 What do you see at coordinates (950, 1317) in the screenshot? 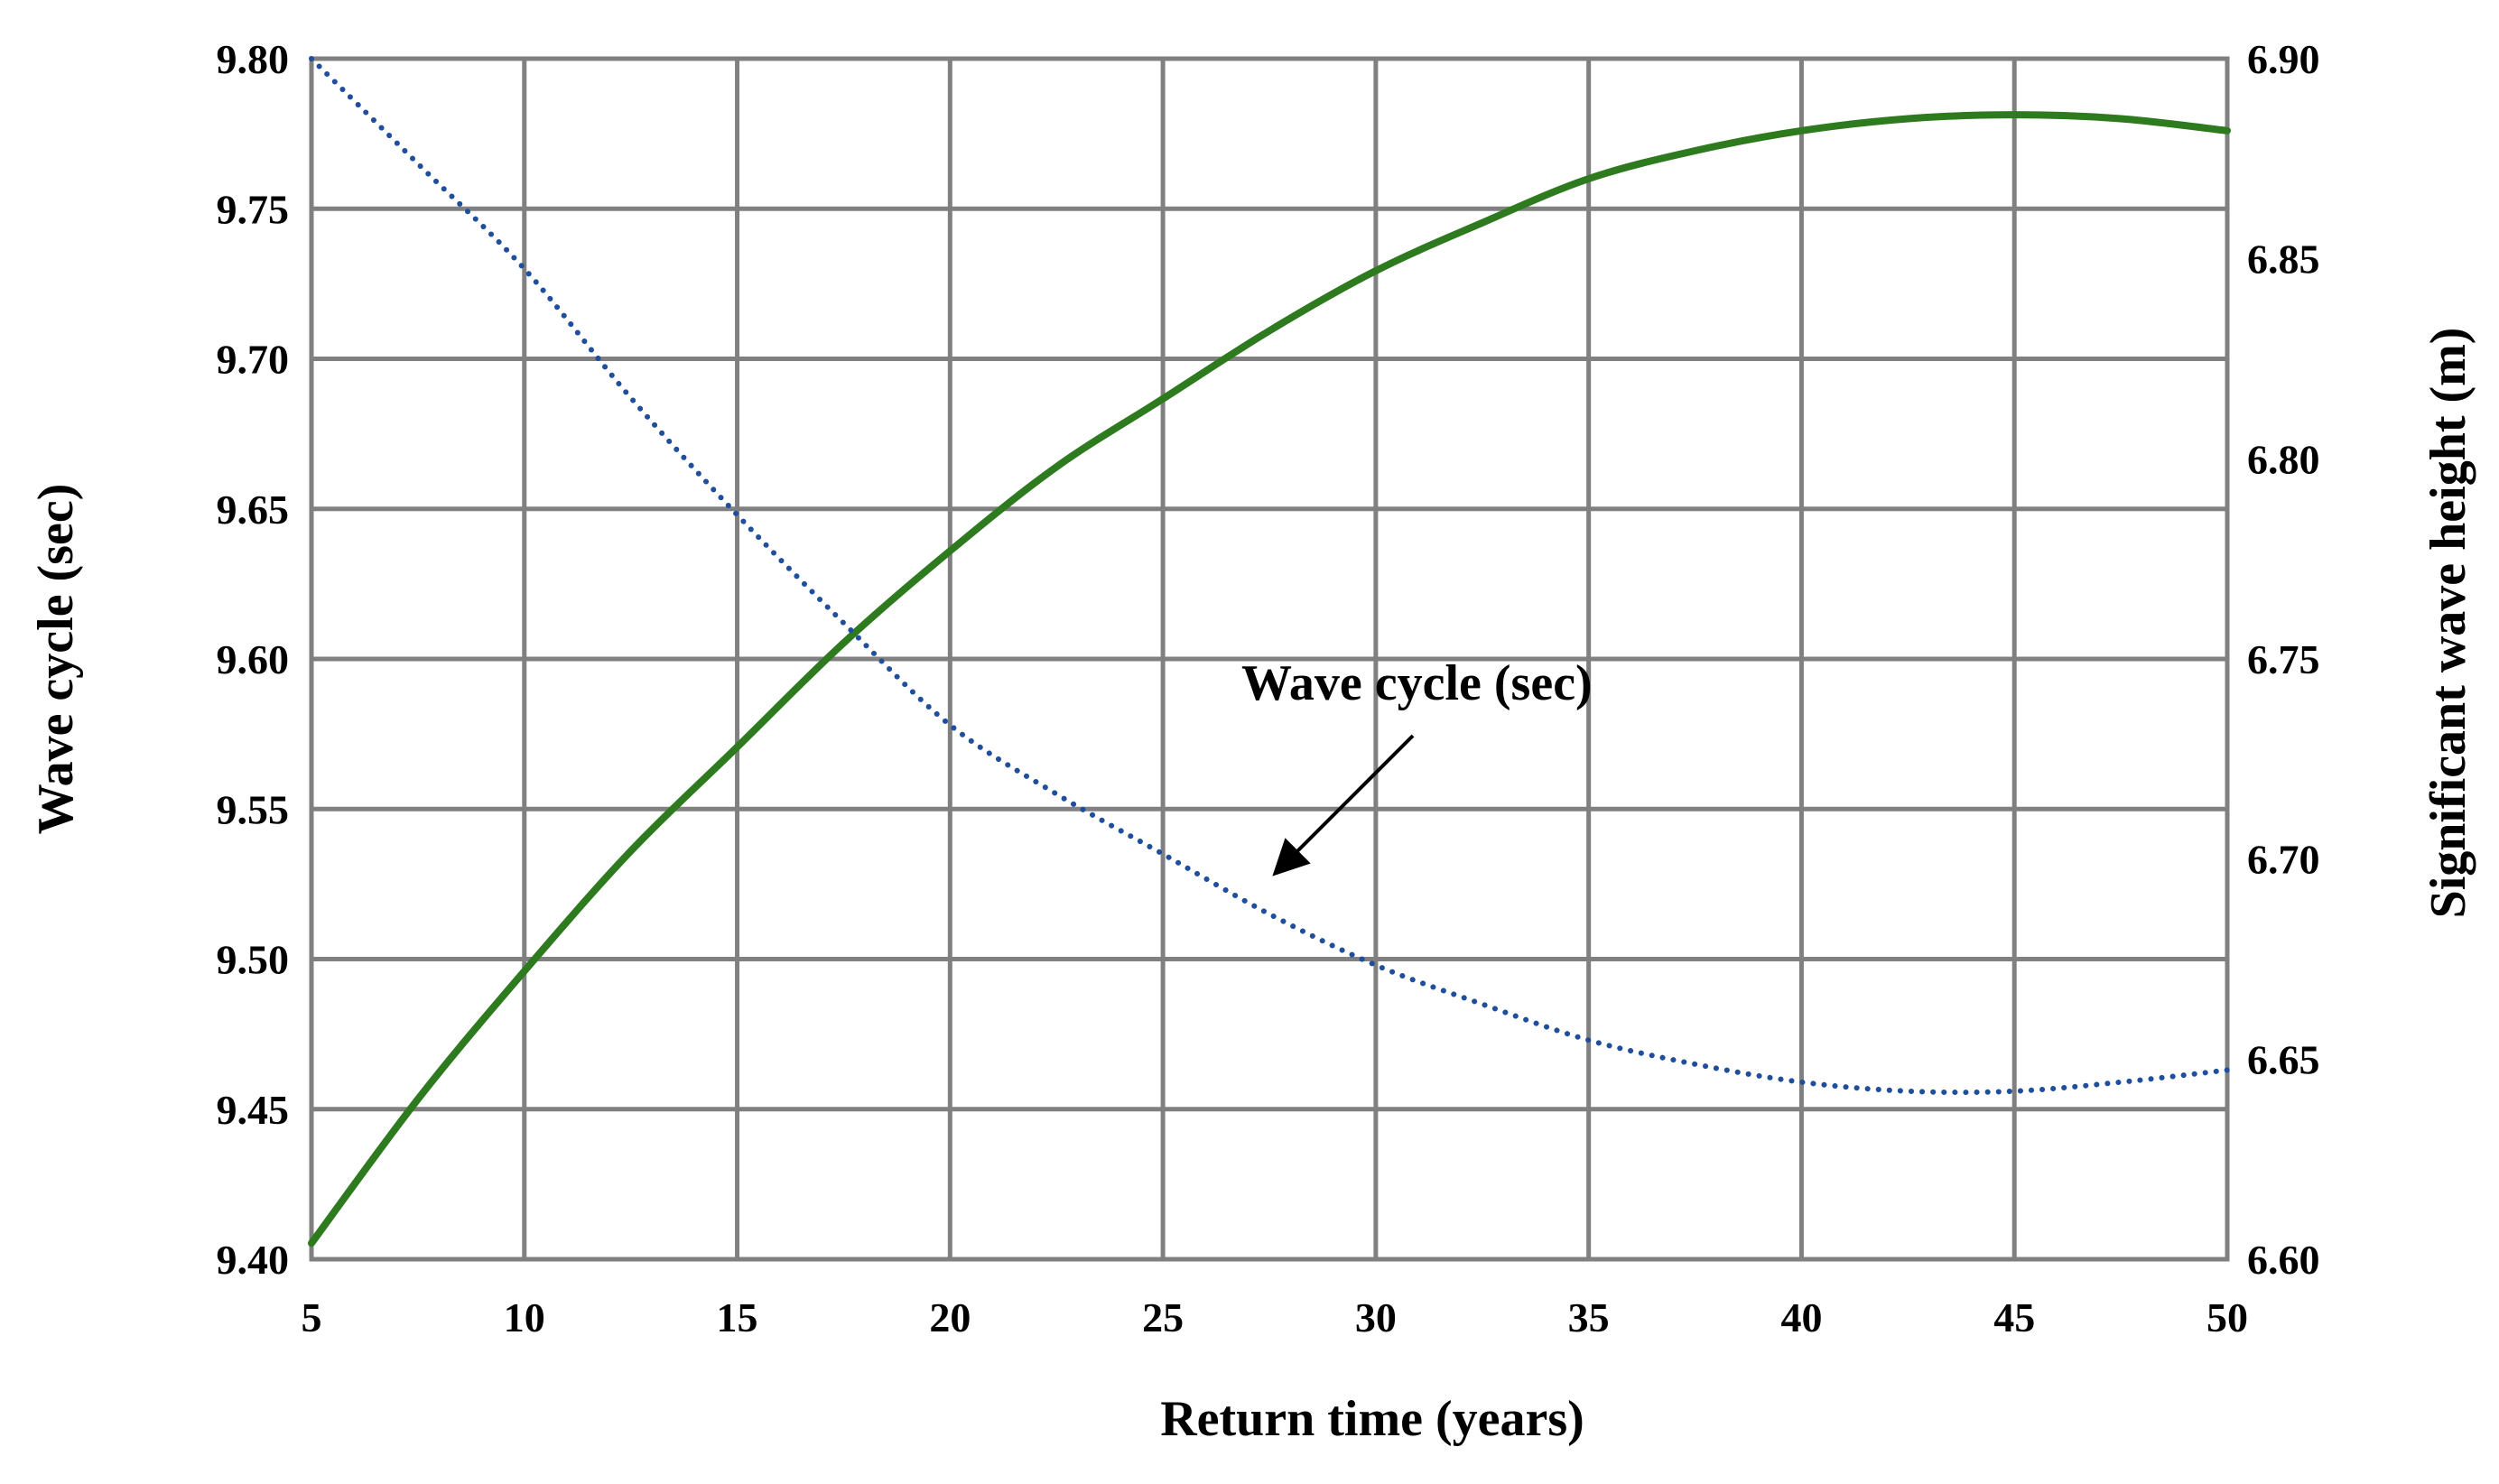
I see `x-tick-label: 20` at bounding box center [950, 1317].